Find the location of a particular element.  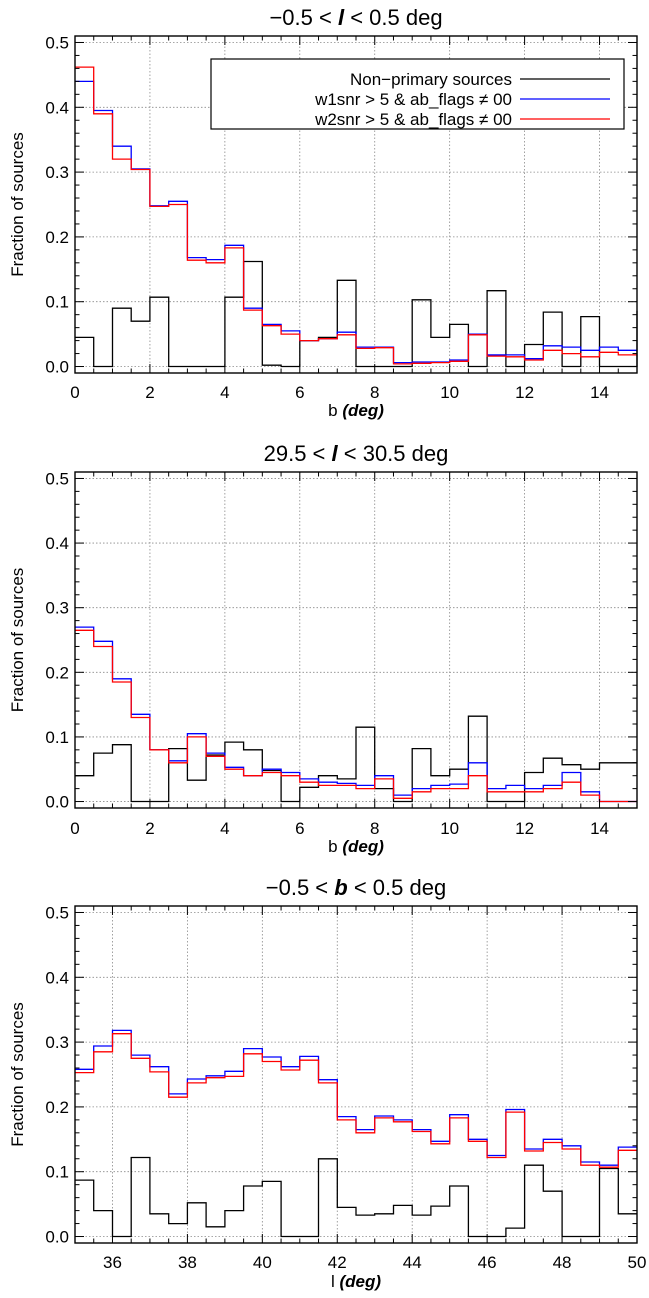

chart-title: 29.5 < l < 30.5 deg is located at coordinates (356, 453).